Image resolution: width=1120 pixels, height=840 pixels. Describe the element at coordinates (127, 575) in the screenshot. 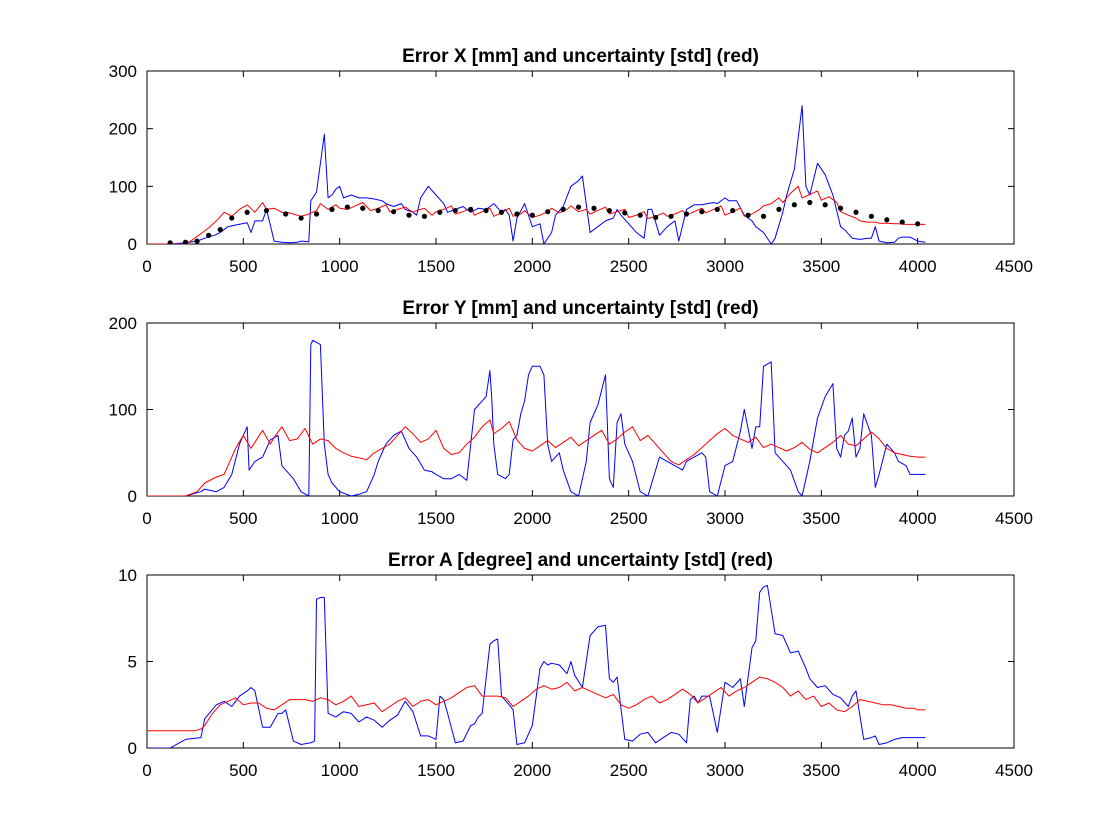

I see `y-tick-label: 10` at that location.